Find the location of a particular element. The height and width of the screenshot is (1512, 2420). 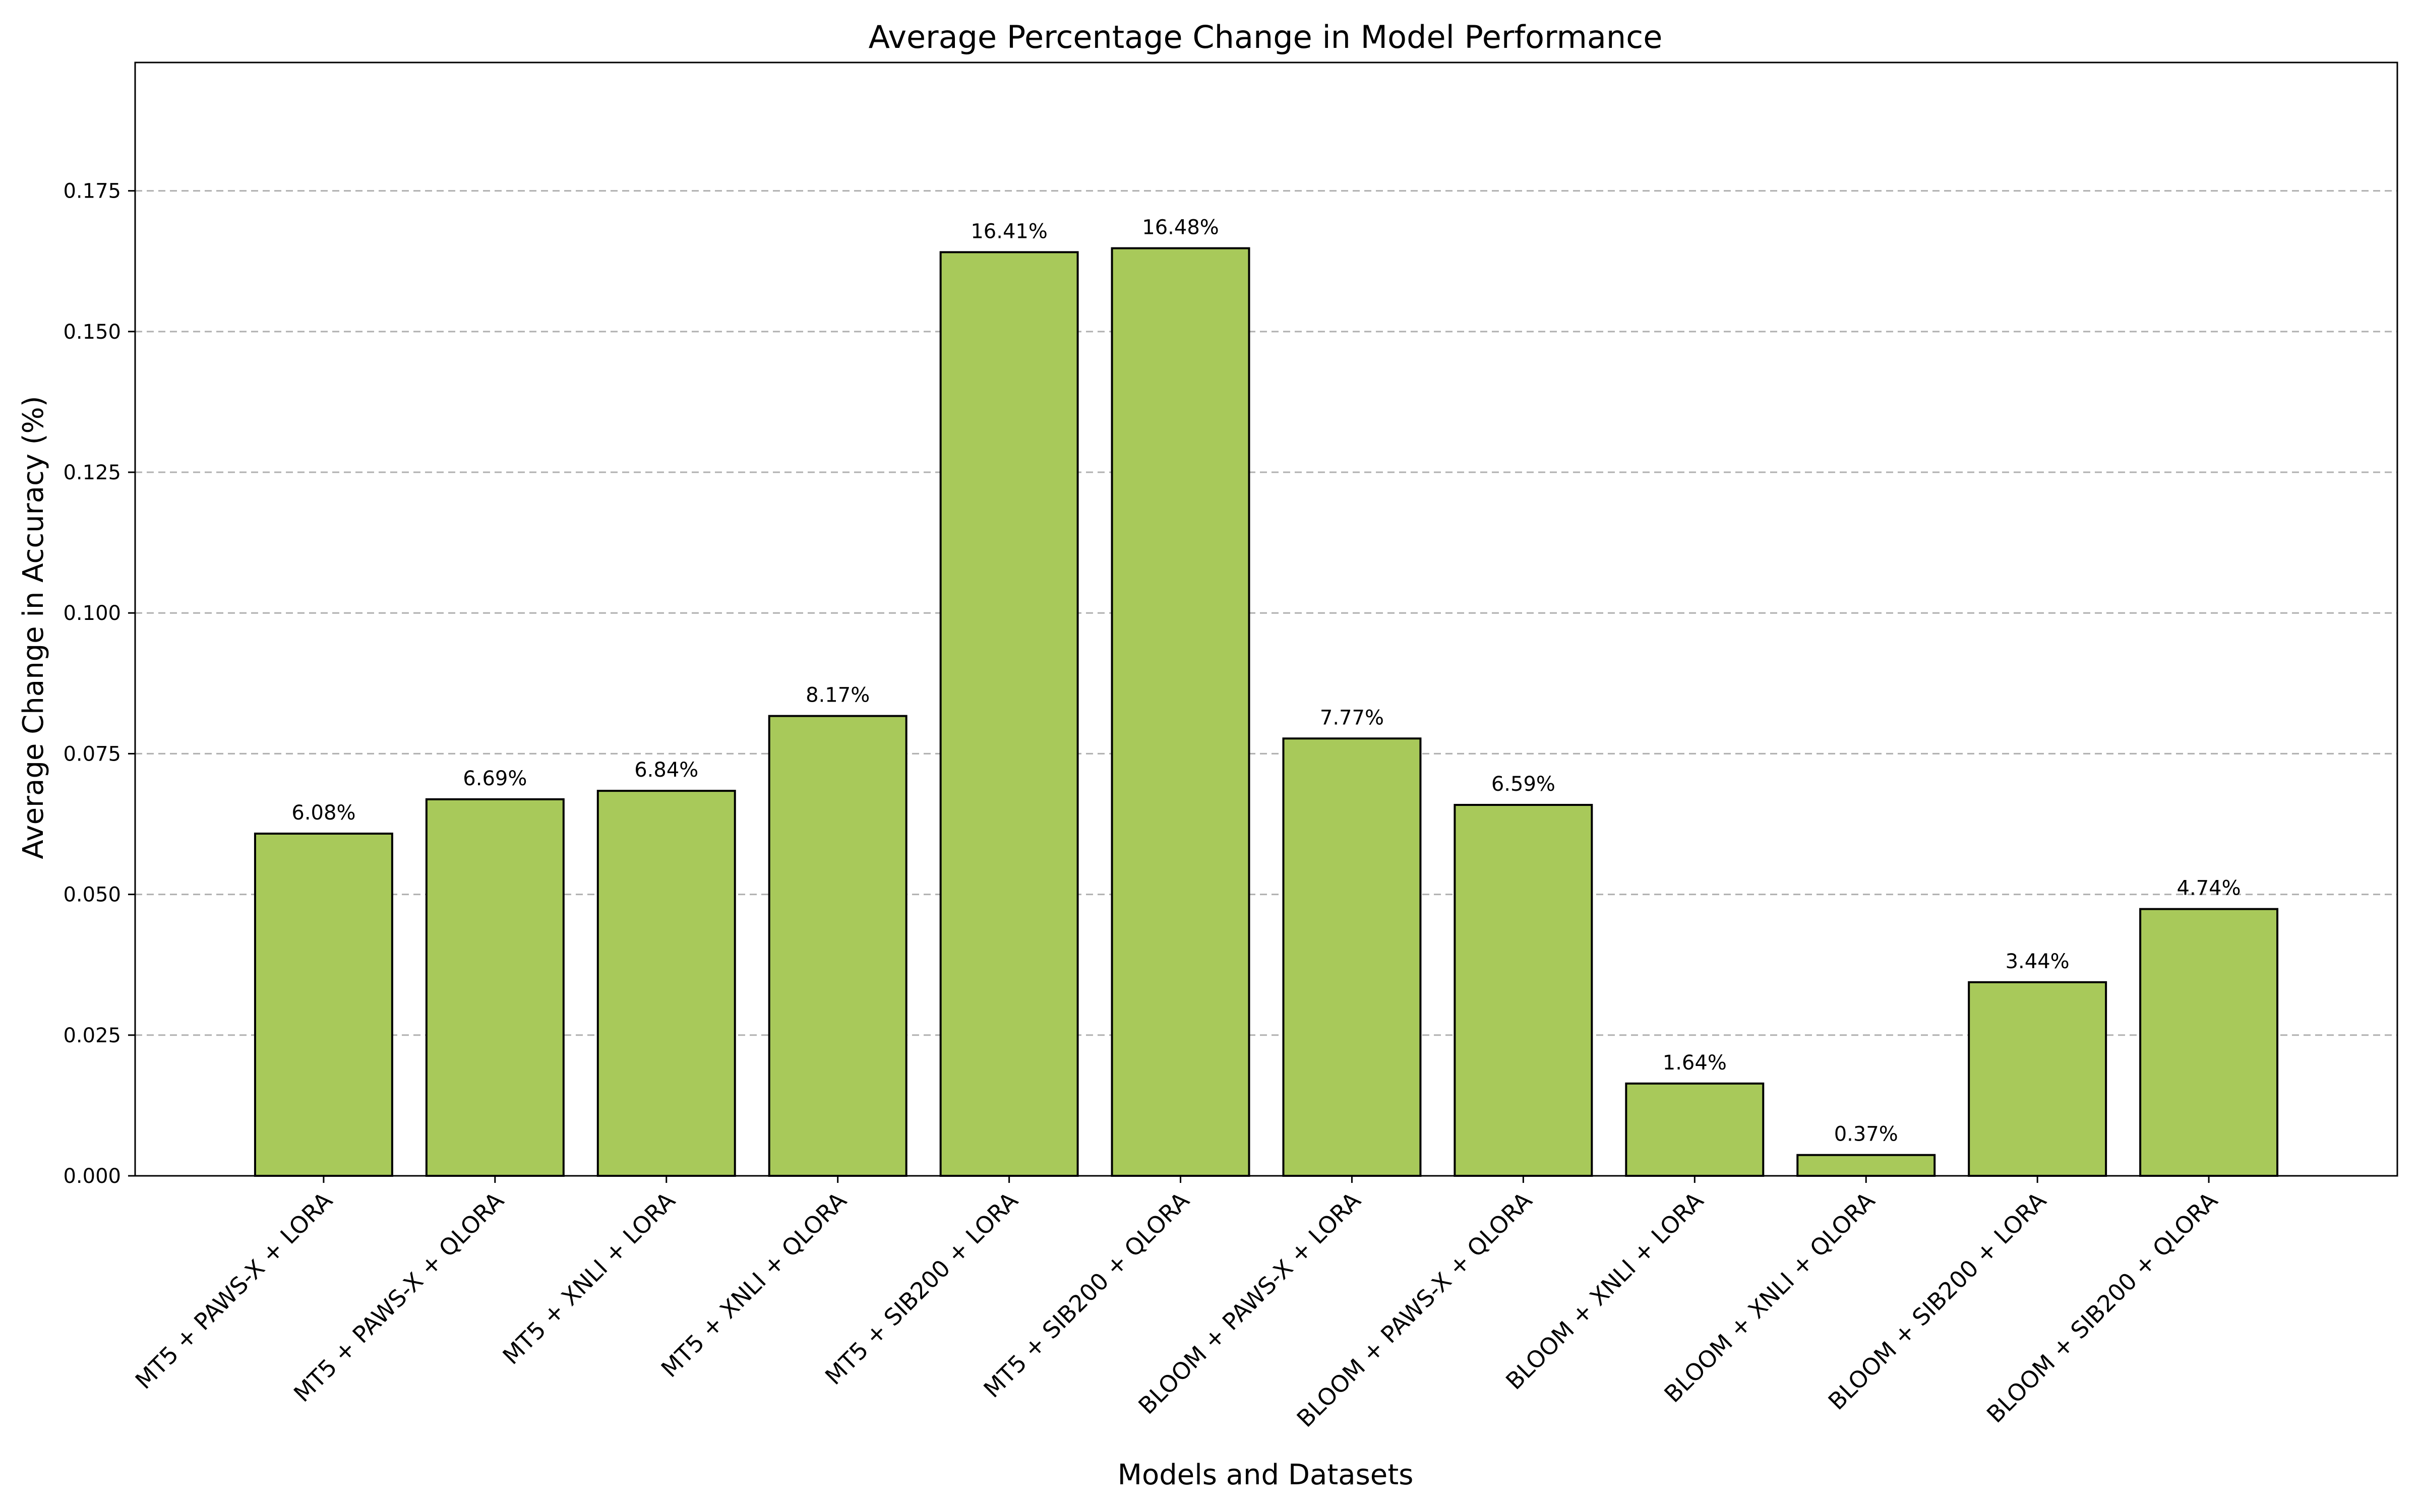

x-tick-label: MT5 + PAWS-X + LORA is located at coordinates (234, 1290).